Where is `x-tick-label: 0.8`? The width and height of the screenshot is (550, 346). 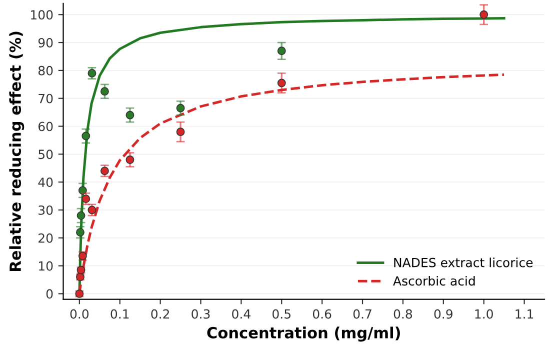 x-tick-label: 0.8 is located at coordinates (403, 314).